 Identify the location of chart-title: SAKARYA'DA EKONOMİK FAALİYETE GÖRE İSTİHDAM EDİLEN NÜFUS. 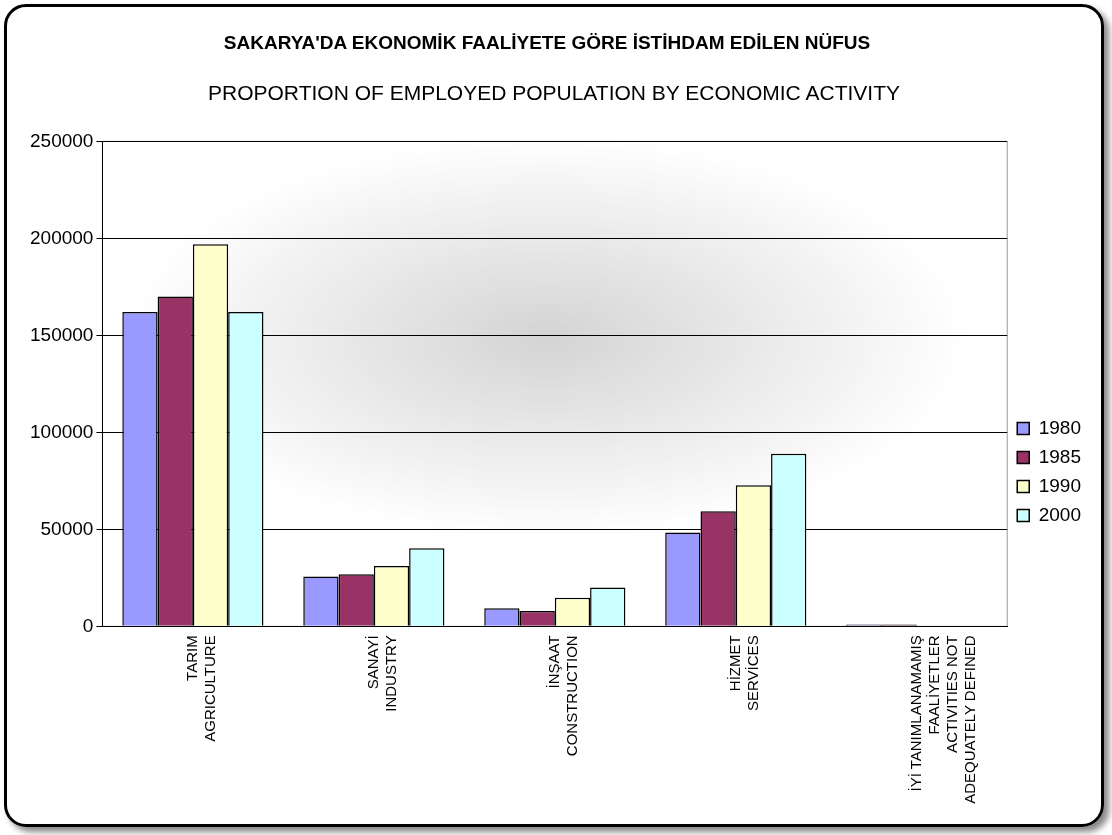
(547, 43).